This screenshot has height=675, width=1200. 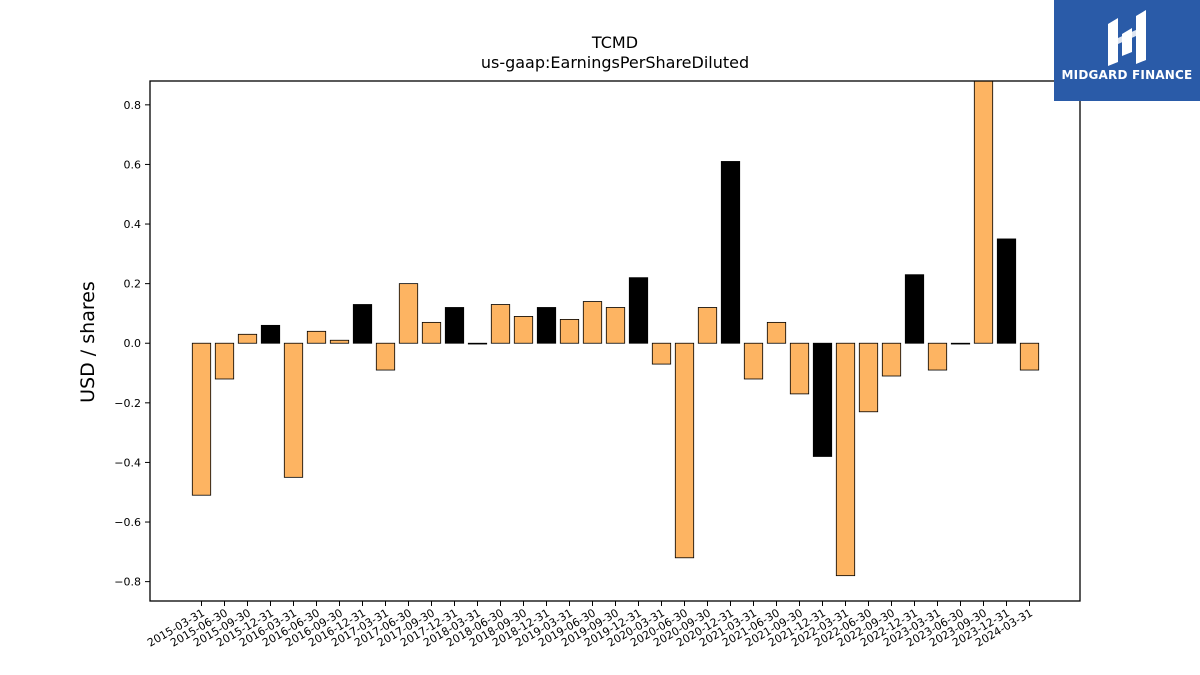 What do you see at coordinates (127, 462) in the screenshot?
I see `y-tick-label--0.4: −0.4` at bounding box center [127, 462].